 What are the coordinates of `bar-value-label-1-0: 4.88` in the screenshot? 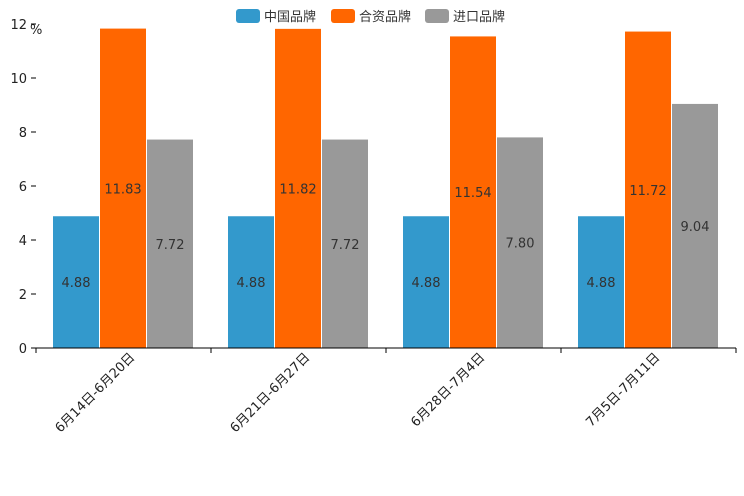 It's located at (251, 283).